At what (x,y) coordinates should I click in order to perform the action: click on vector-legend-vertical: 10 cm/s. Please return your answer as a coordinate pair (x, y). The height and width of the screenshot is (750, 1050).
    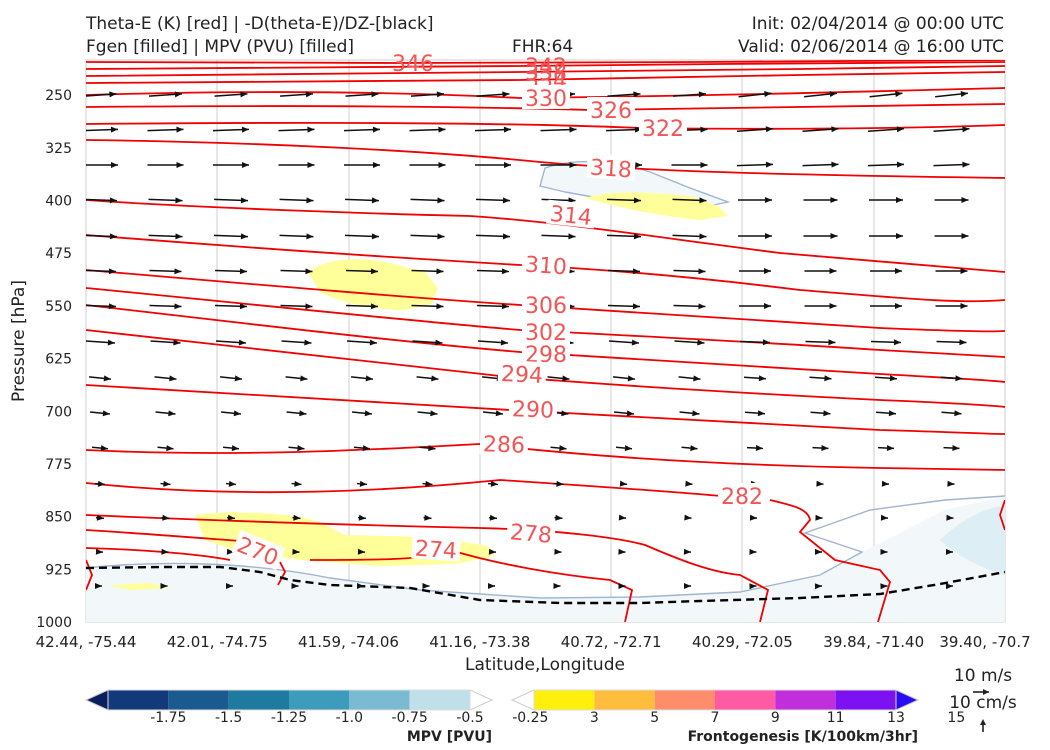
    Looking at the image, I should click on (983, 703).